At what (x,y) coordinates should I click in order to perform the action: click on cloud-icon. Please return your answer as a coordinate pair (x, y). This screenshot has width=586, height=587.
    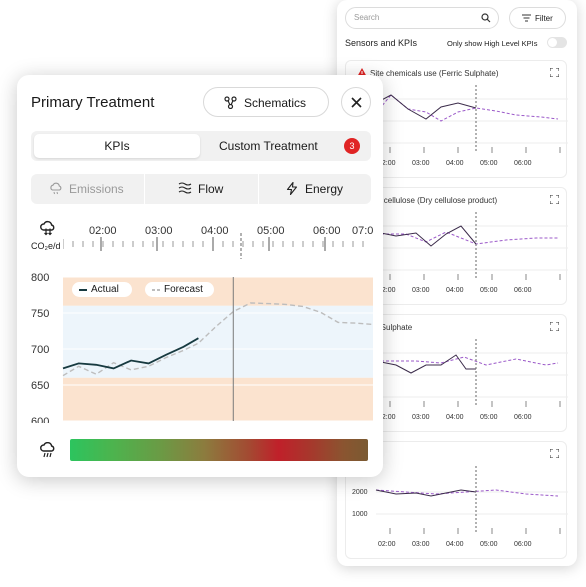
    Looking at the image, I should click on (56, 188).